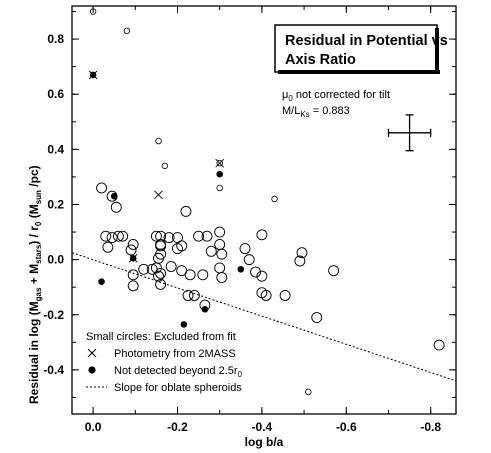  I want to click on y-tick-label: 0.6, so click(55, 94).